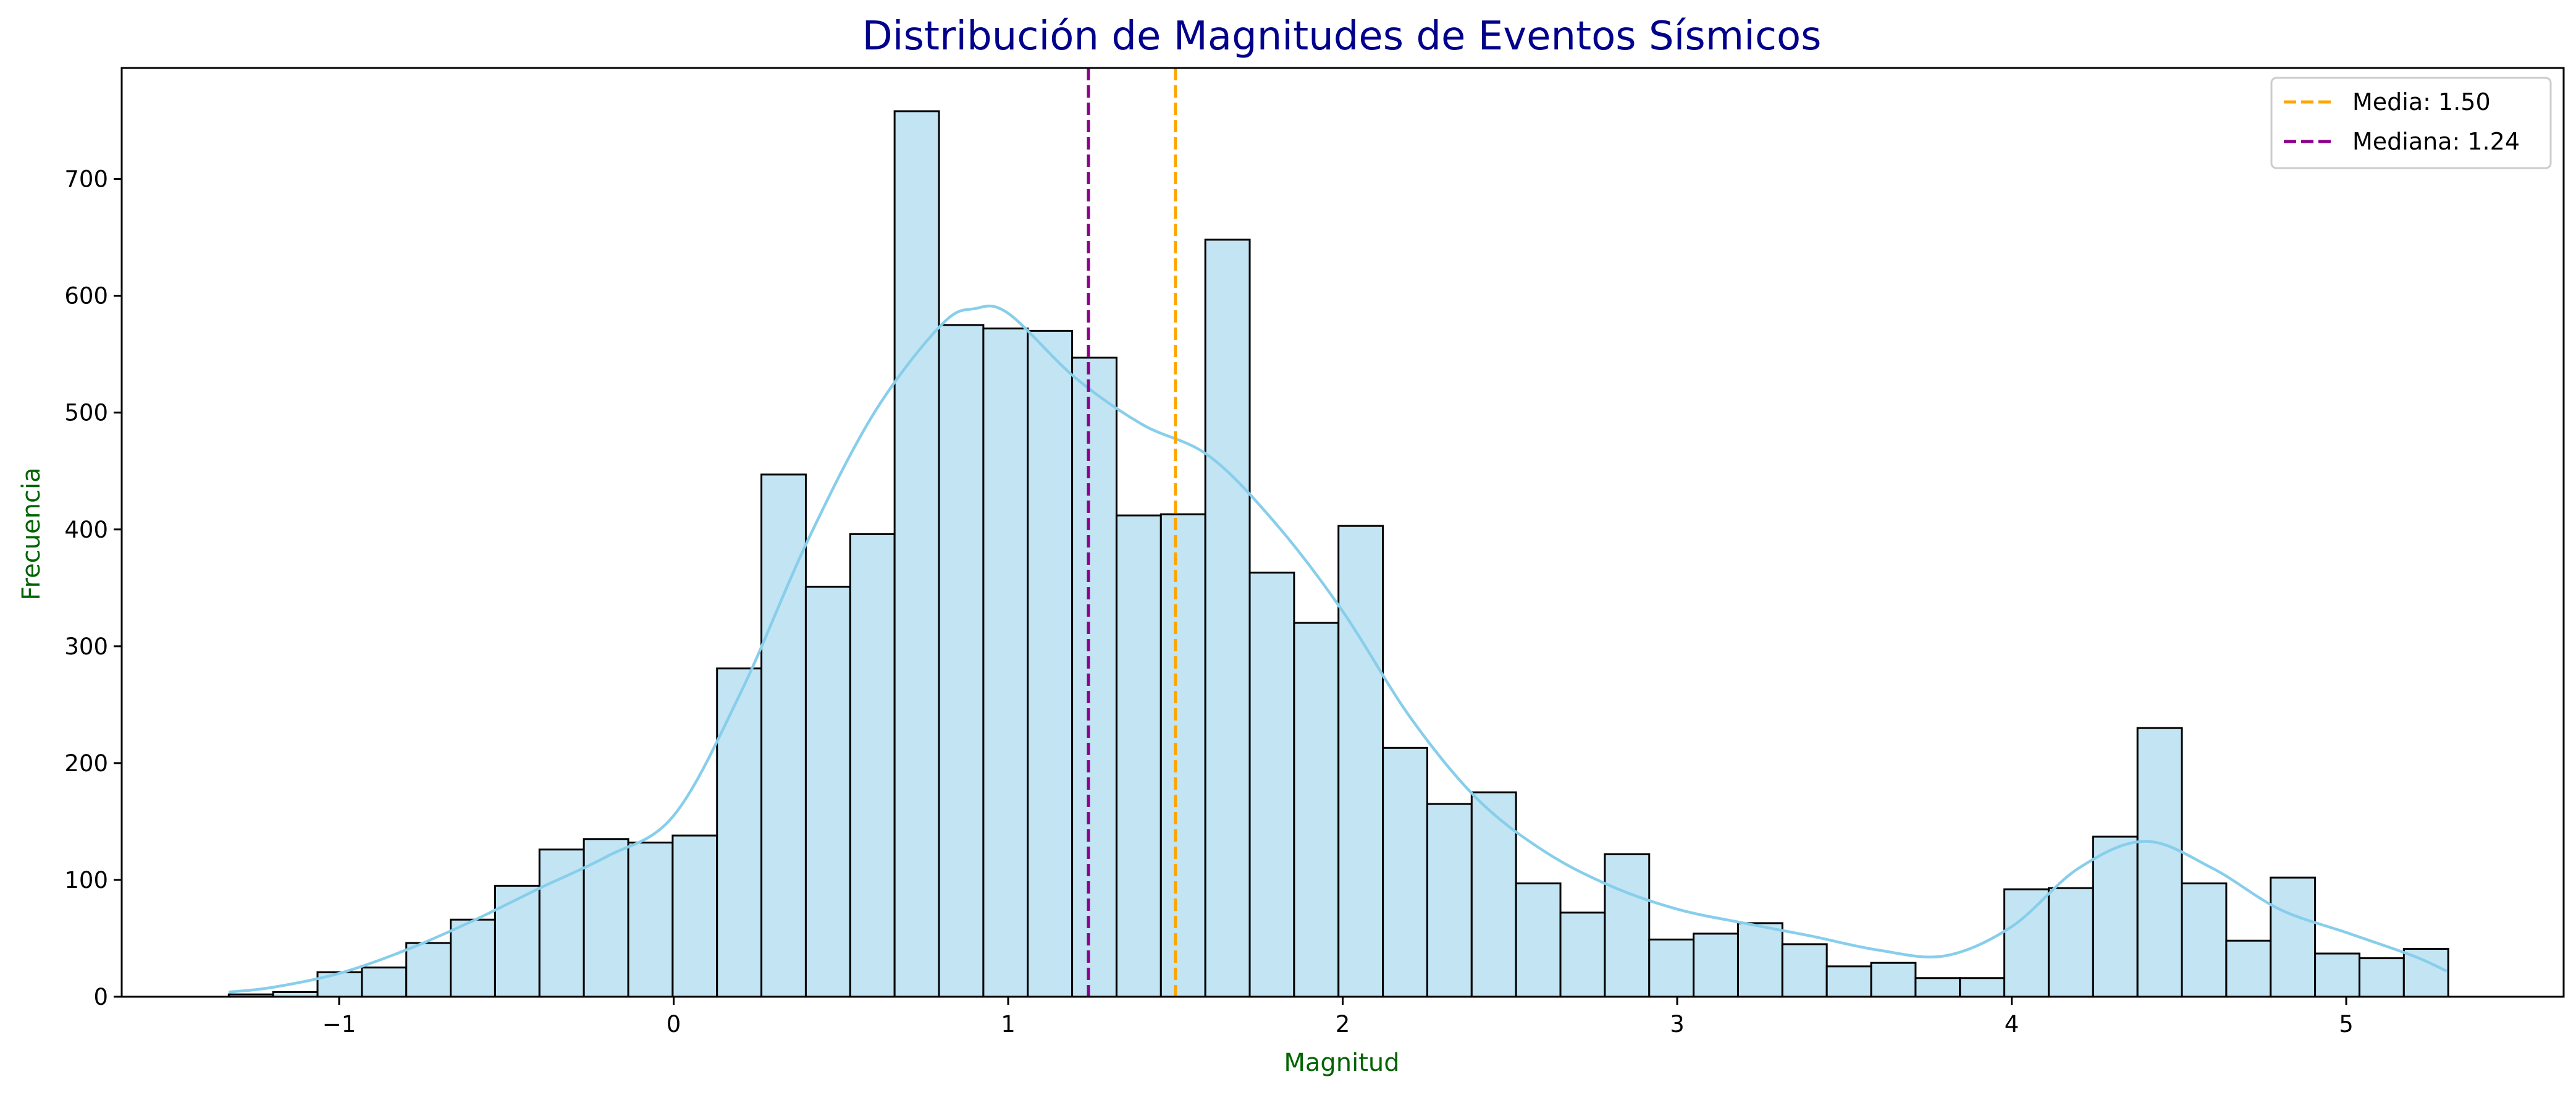 This screenshot has width=2576, height=1095. What do you see at coordinates (2012, 1024) in the screenshot?
I see `x-tick-label: 4` at bounding box center [2012, 1024].